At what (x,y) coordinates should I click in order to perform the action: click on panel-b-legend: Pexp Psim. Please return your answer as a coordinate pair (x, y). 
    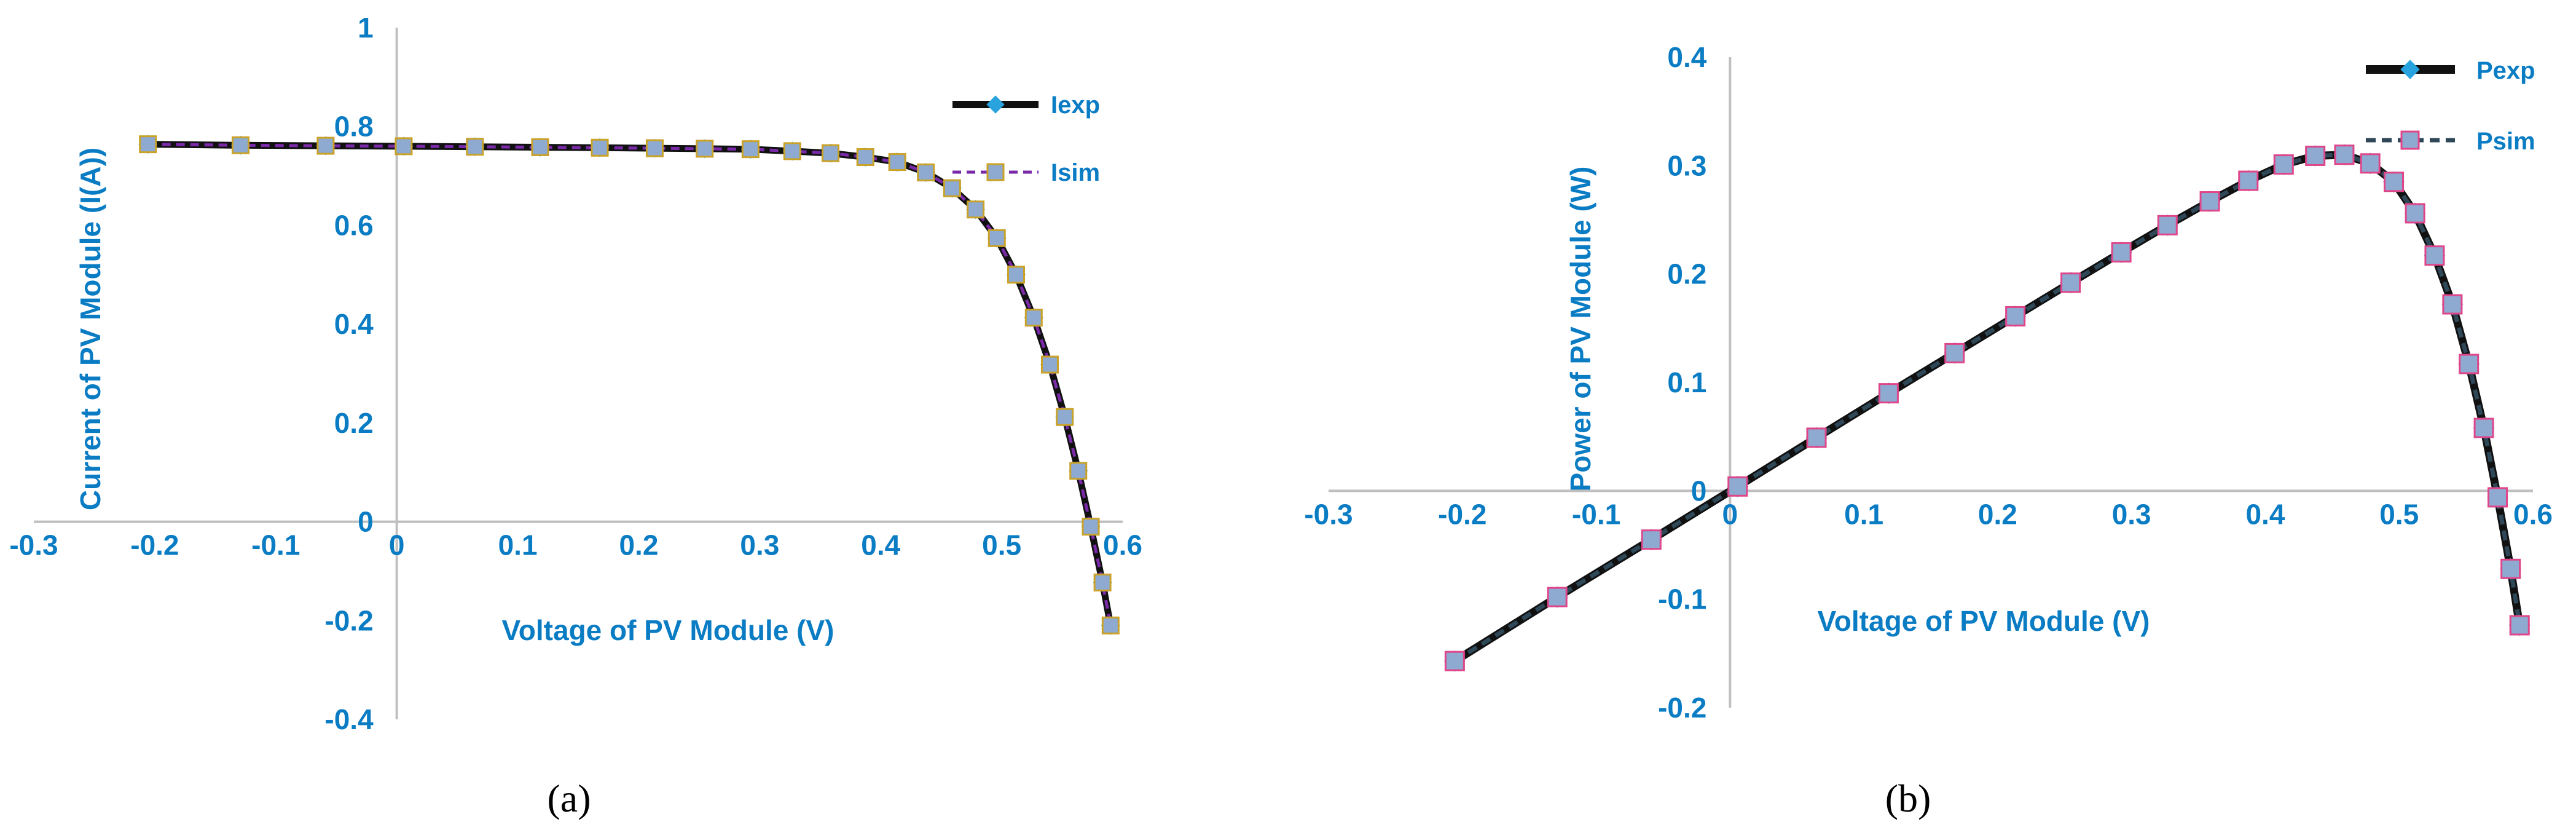
    Looking at the image, I should click on (2450, 106).